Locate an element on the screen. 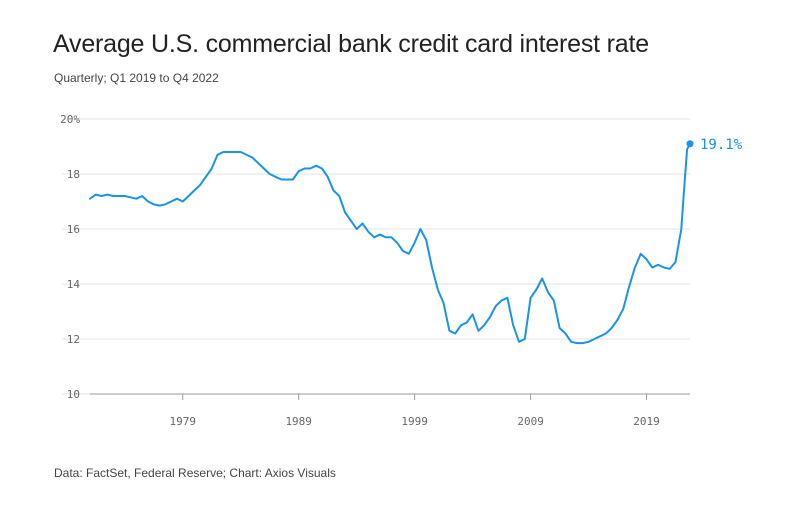  y-tick-label: 14 is located at coordinates (74, 284).